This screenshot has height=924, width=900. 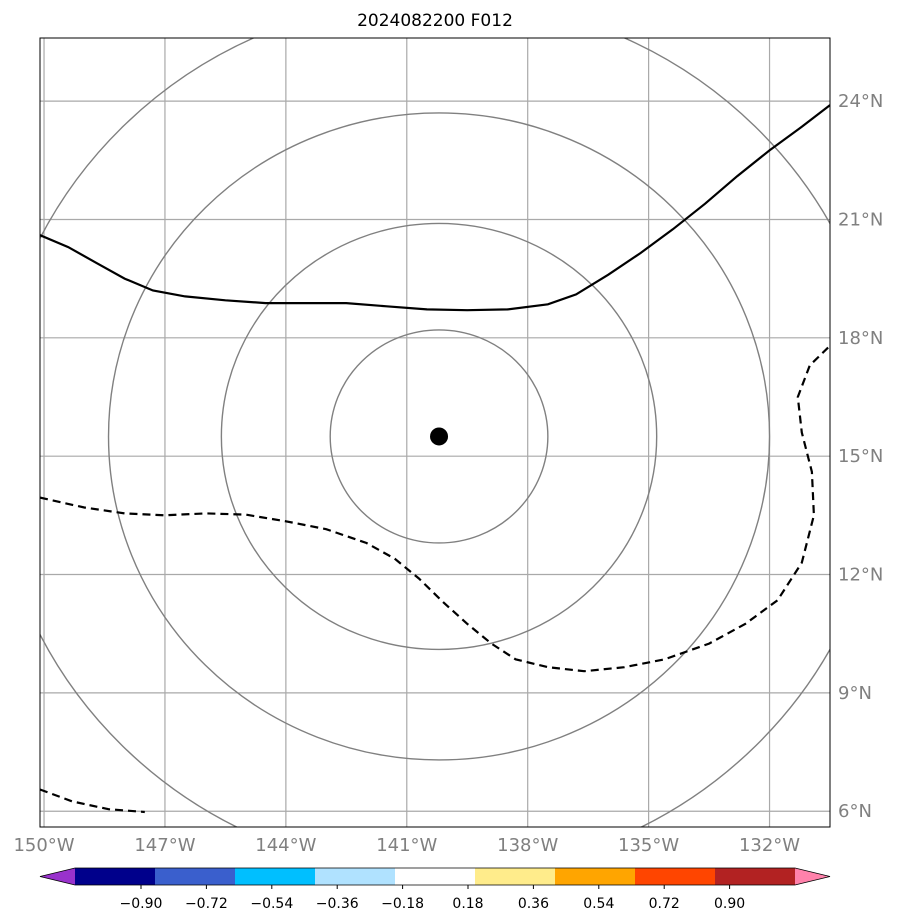 I want to click on colorbar-tick-label: −0.90, so click(x=141, y=904).